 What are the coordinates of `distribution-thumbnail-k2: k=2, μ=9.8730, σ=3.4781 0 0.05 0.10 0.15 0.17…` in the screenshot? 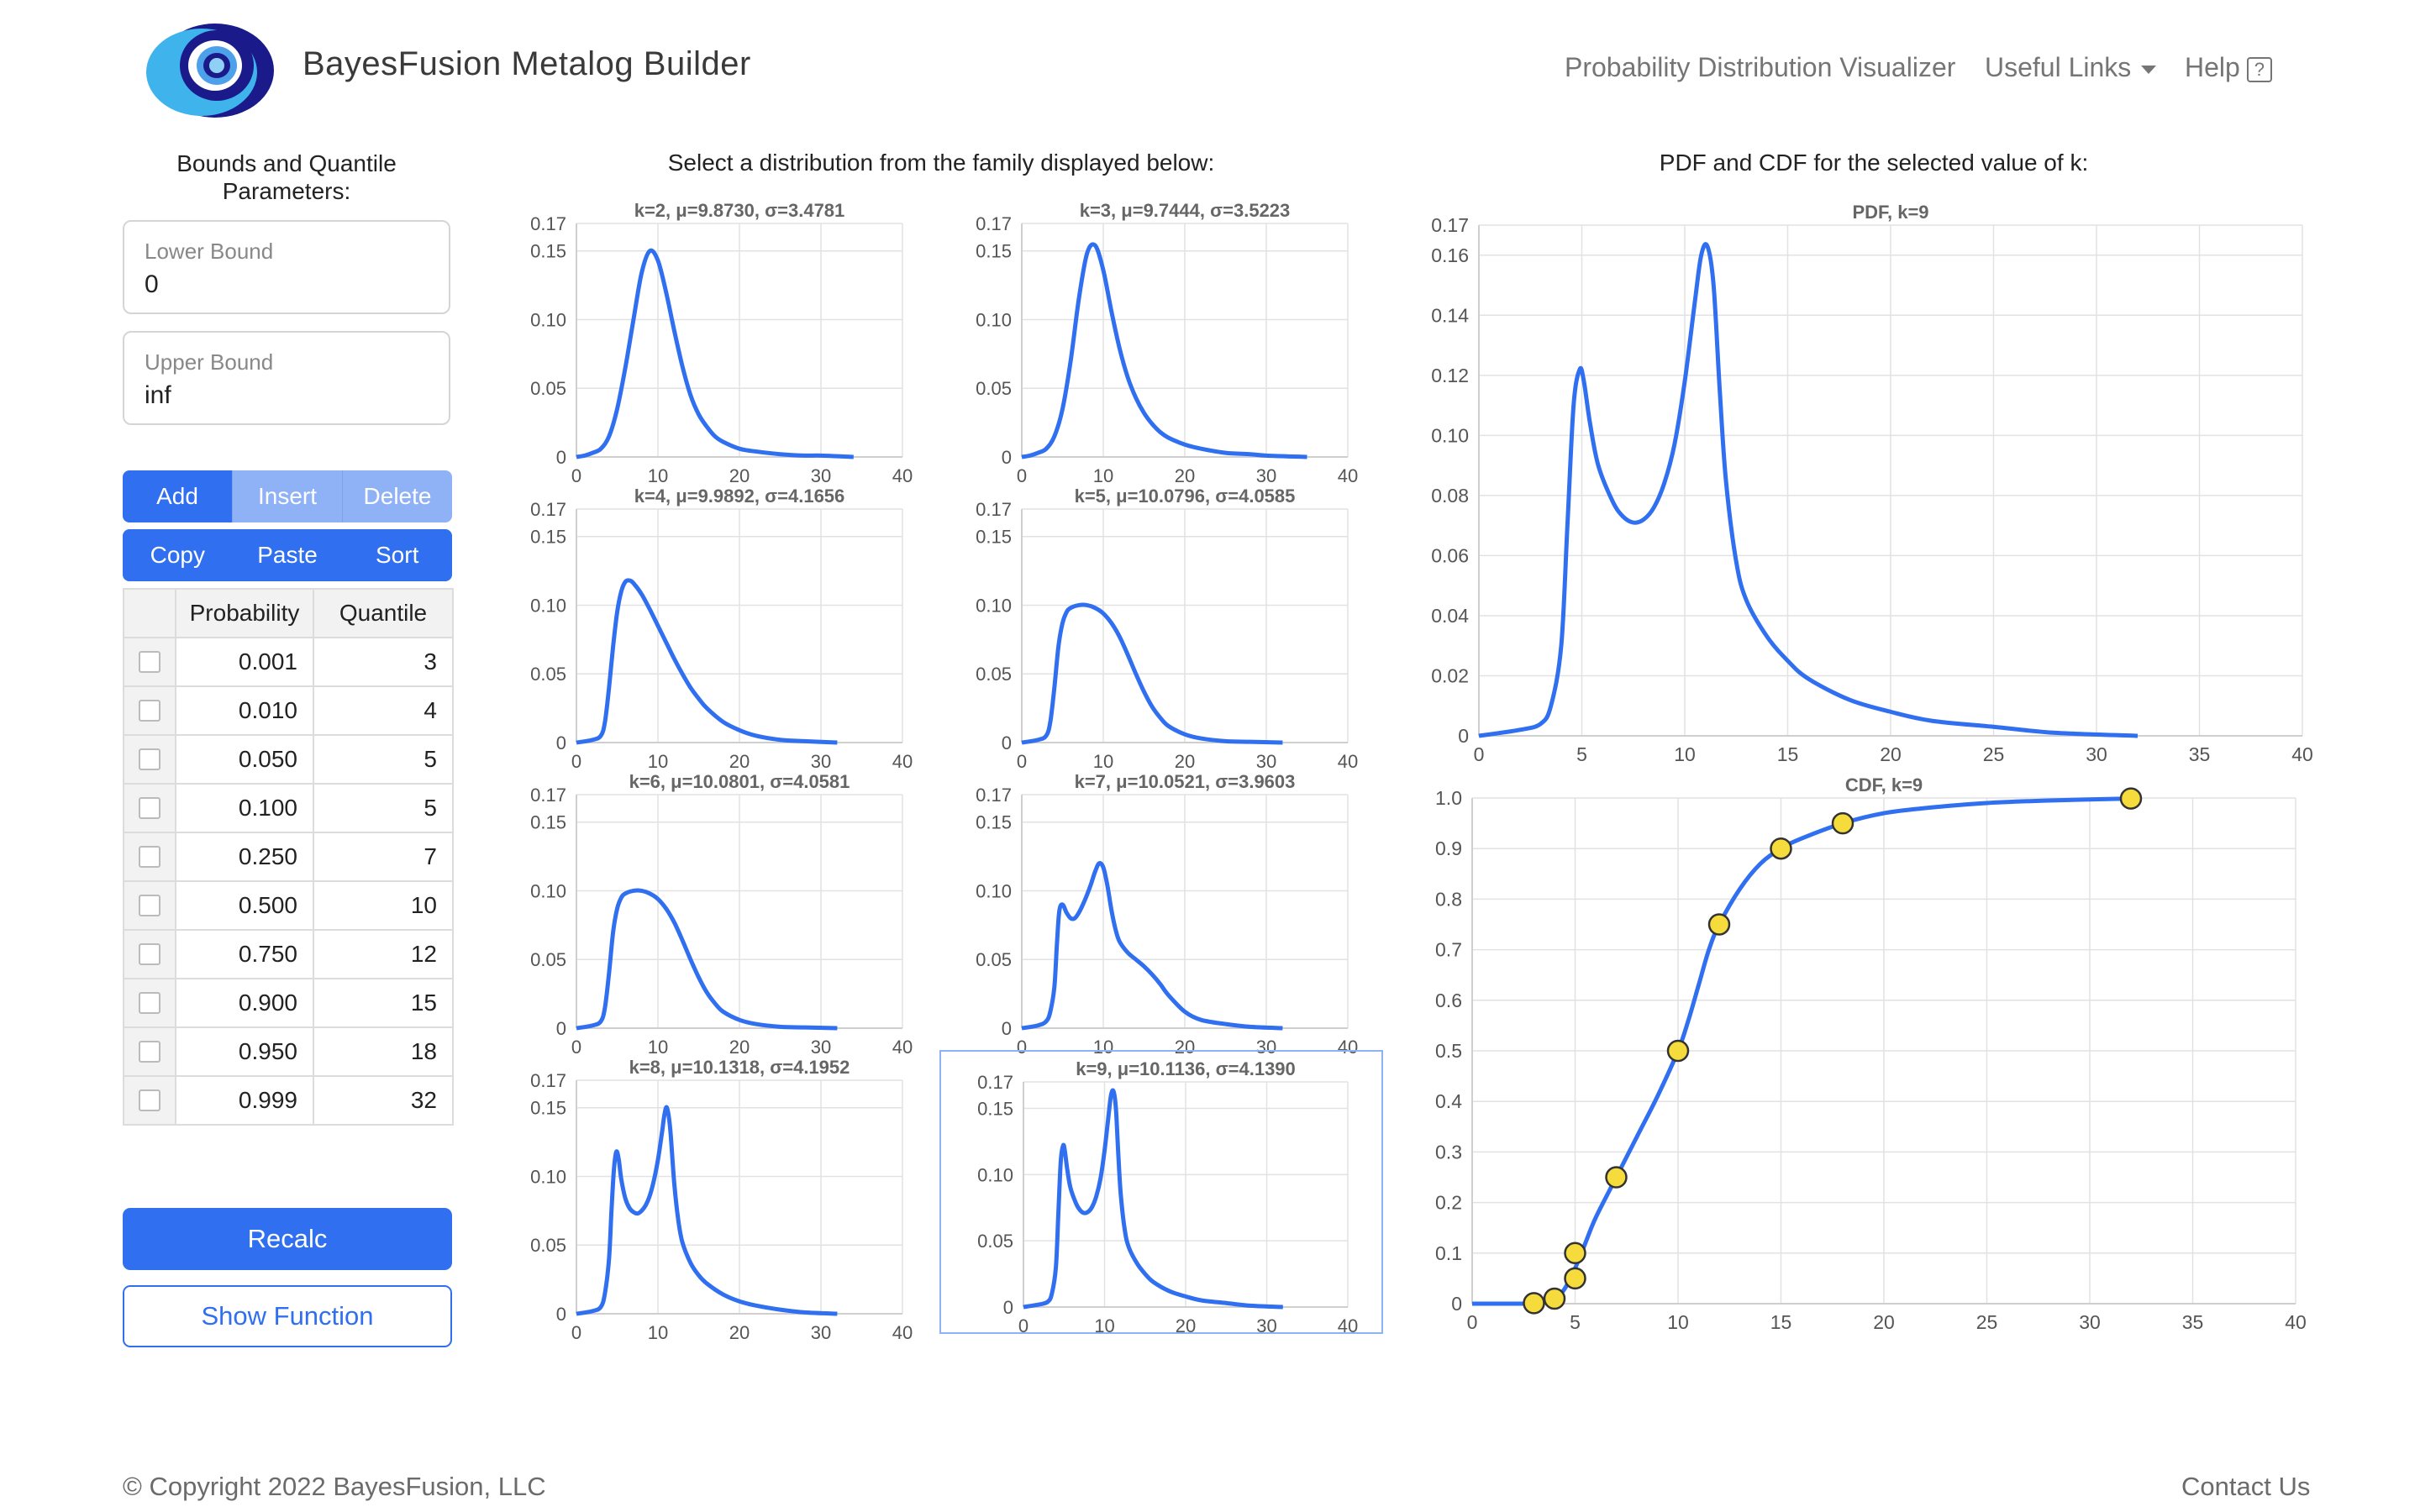 It's located at (731, 343).